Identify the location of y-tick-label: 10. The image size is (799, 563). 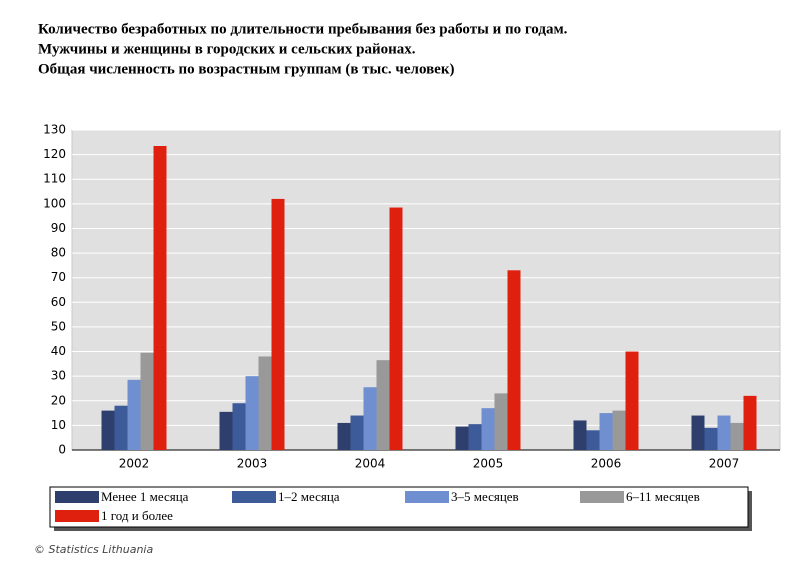
(58, 425).